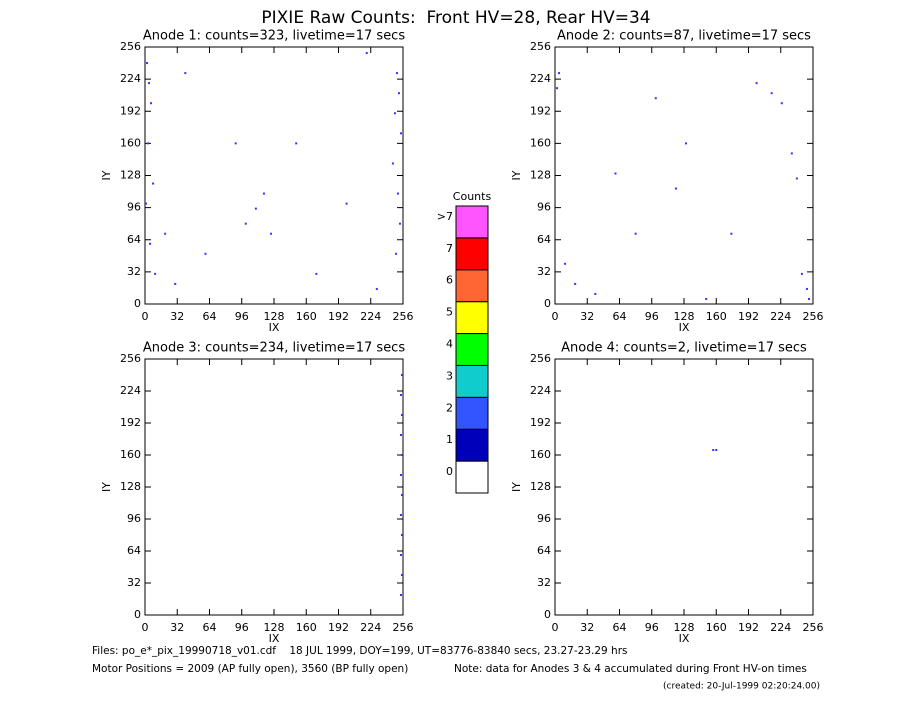 The width and height of the screenshot is (913, 705). What do you see at coordinates (274, 36) in the screenshot?
I see `panel-title: Anode 1: counts=323, livetime=17 secs` at bounding box center [274, 36].